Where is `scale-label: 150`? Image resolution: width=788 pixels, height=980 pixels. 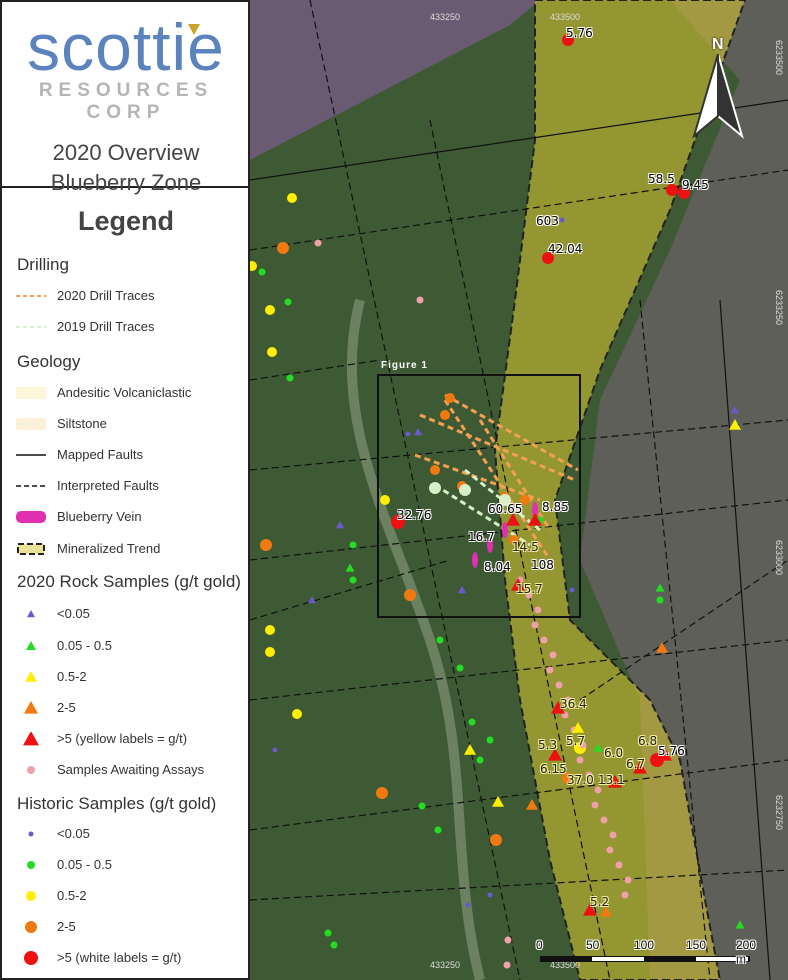 scale-label: 150 is located at coordinates (696, 945).